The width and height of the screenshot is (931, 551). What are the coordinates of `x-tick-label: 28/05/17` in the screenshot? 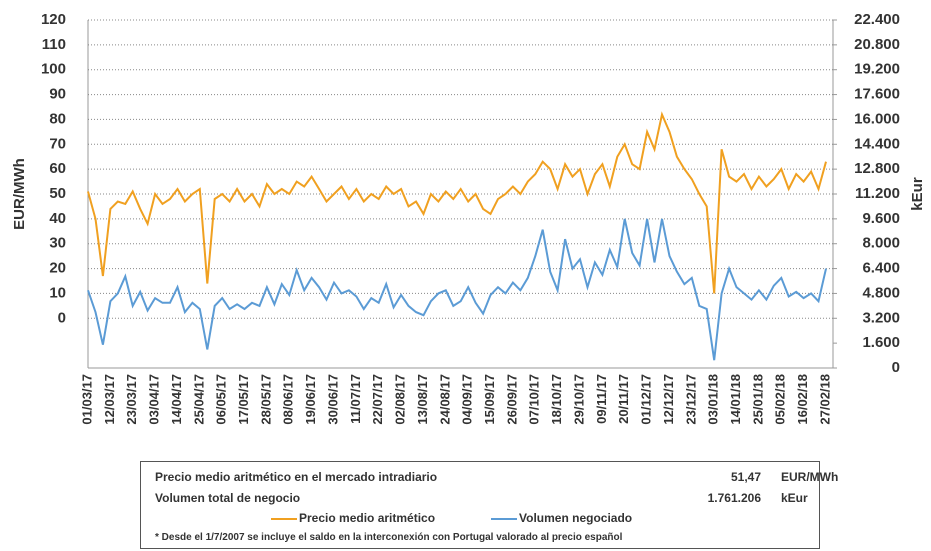 It's located at (265, 399).